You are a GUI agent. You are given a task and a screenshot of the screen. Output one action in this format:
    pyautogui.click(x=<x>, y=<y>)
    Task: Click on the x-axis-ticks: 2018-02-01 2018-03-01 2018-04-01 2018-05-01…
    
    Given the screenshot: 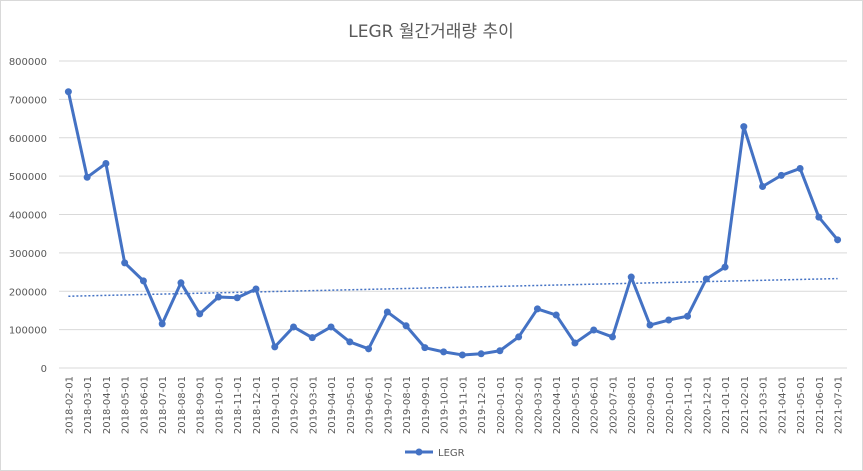 What is the action you would take?
    pyautogui.click(x=454, y=405)
    